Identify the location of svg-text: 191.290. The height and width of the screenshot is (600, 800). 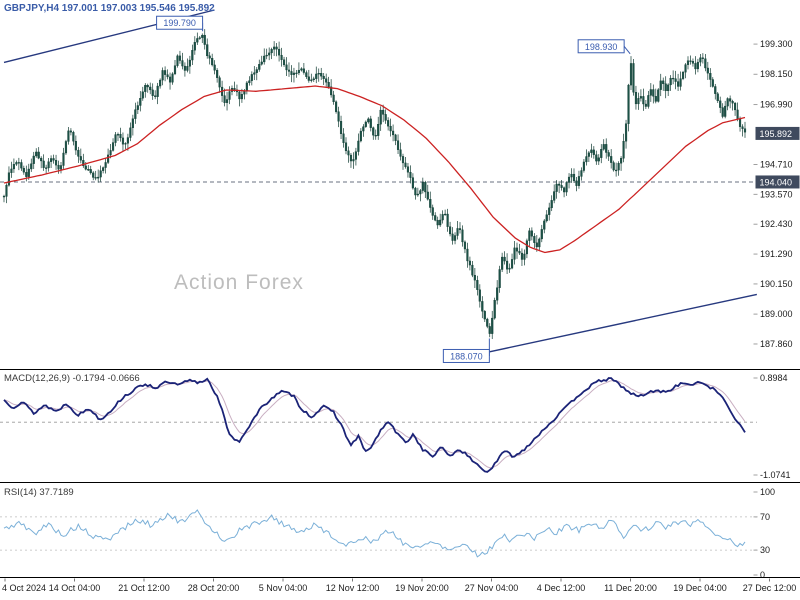
(776, 254).